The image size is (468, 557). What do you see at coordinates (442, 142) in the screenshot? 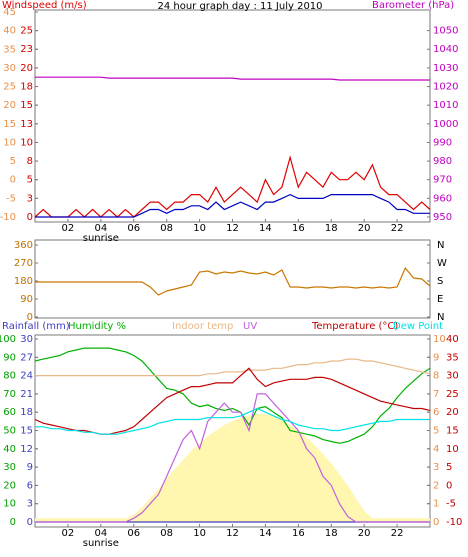
I see `y-tick-label: 990` at bounding box center [442, 142].